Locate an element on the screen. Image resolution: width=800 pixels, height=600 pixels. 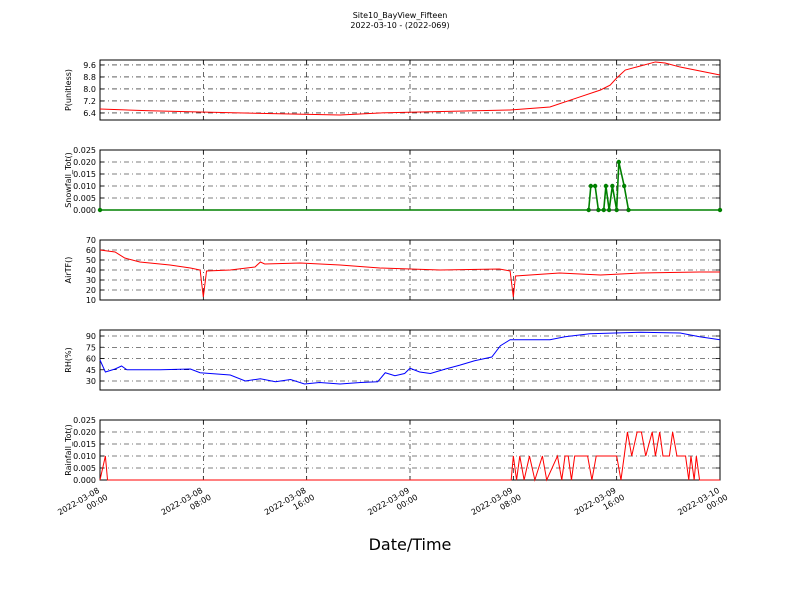
y-tick-label: 20 is located at coordinates (91, 290).